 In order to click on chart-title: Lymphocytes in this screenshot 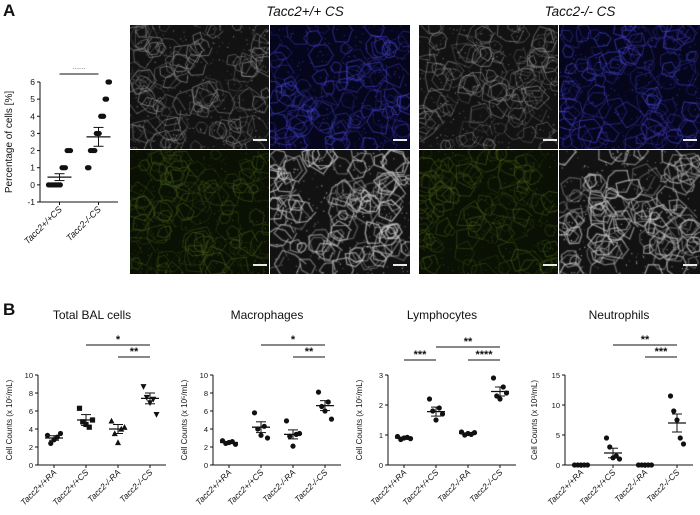, I will do `click(442, 315)`.